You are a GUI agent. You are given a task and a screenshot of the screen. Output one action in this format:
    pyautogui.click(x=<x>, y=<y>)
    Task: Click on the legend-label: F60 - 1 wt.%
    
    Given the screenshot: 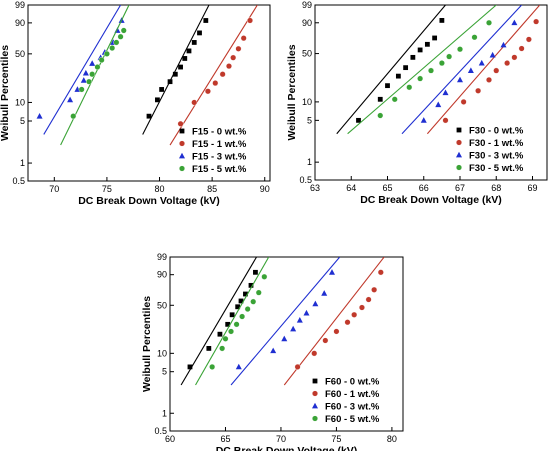 What is the action you would take?
    pyautogui.click(x=352, y=394)
    